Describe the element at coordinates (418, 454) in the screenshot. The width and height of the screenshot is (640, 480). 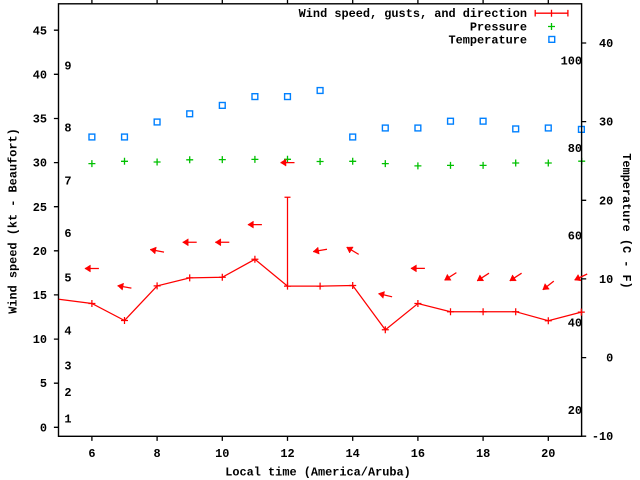
I see `svg-text: 16` at that location.